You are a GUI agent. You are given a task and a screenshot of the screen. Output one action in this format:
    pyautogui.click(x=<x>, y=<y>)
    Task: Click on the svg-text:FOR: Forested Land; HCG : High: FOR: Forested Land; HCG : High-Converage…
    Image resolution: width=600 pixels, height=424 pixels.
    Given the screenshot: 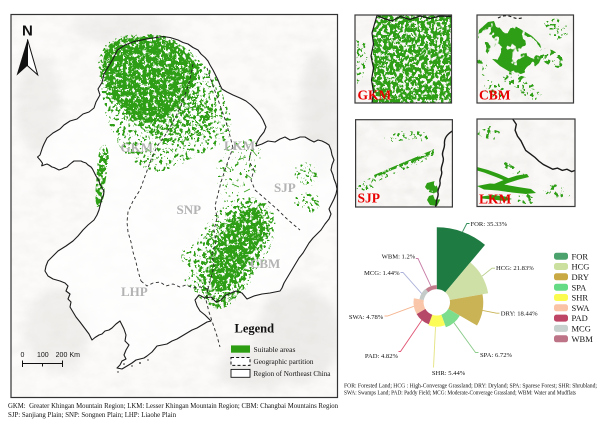 What is the action you would take?
    pyautogui.click(x=470, y=386)
    